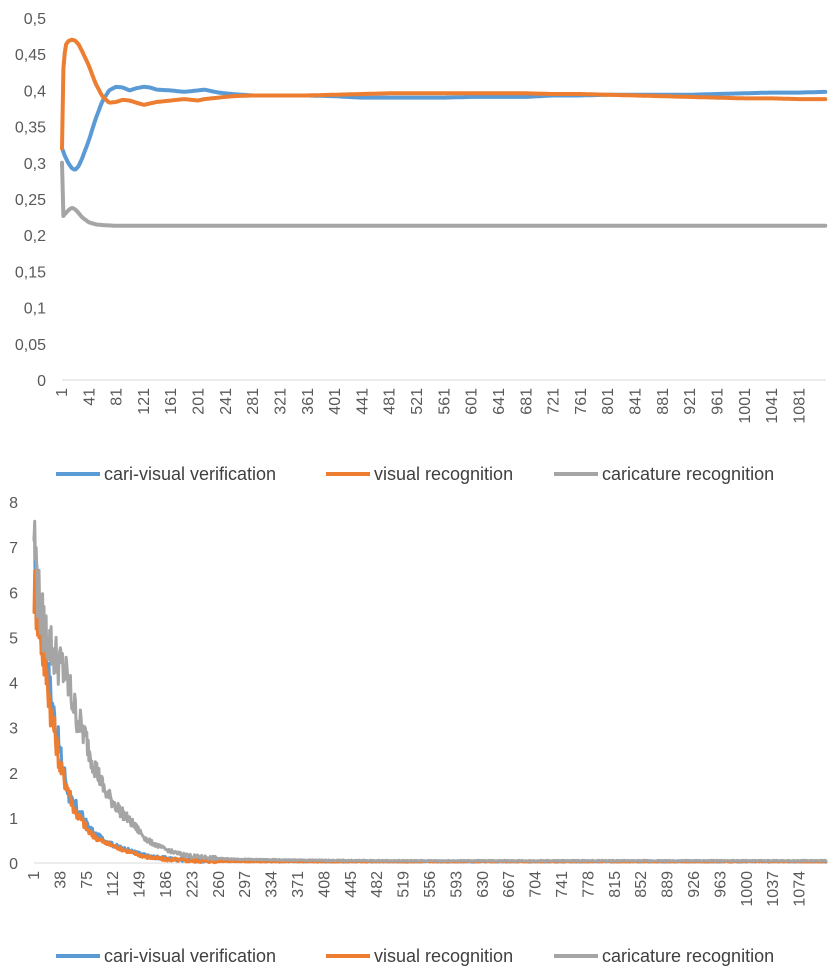 This screenshot has height=972, width=830. I want to click on chart-1-x-tick-label: 1, so click(62, 392).